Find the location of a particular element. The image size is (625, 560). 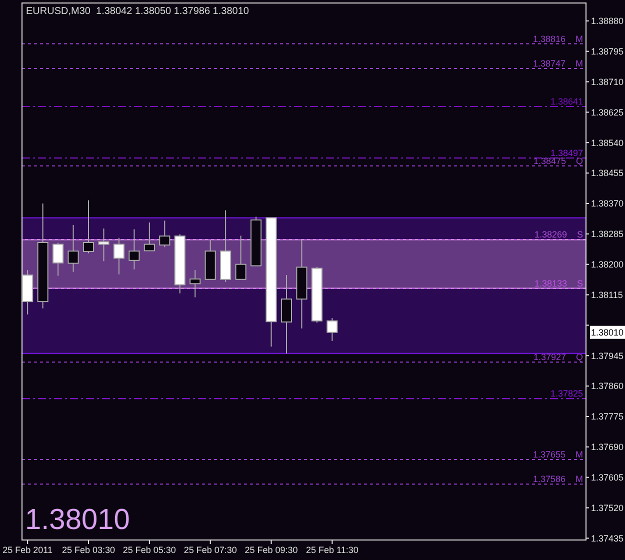

y-tick-label: 1.37690 is located at coordinates (607, 447).